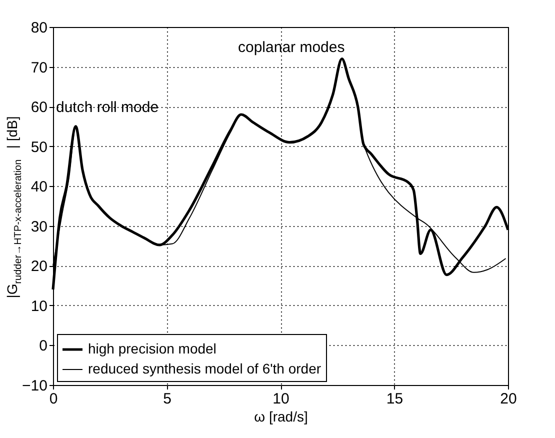  Describe the element at coordinates (39, 67) in the screenshot. I see `y-tick-label: 70` at that location.